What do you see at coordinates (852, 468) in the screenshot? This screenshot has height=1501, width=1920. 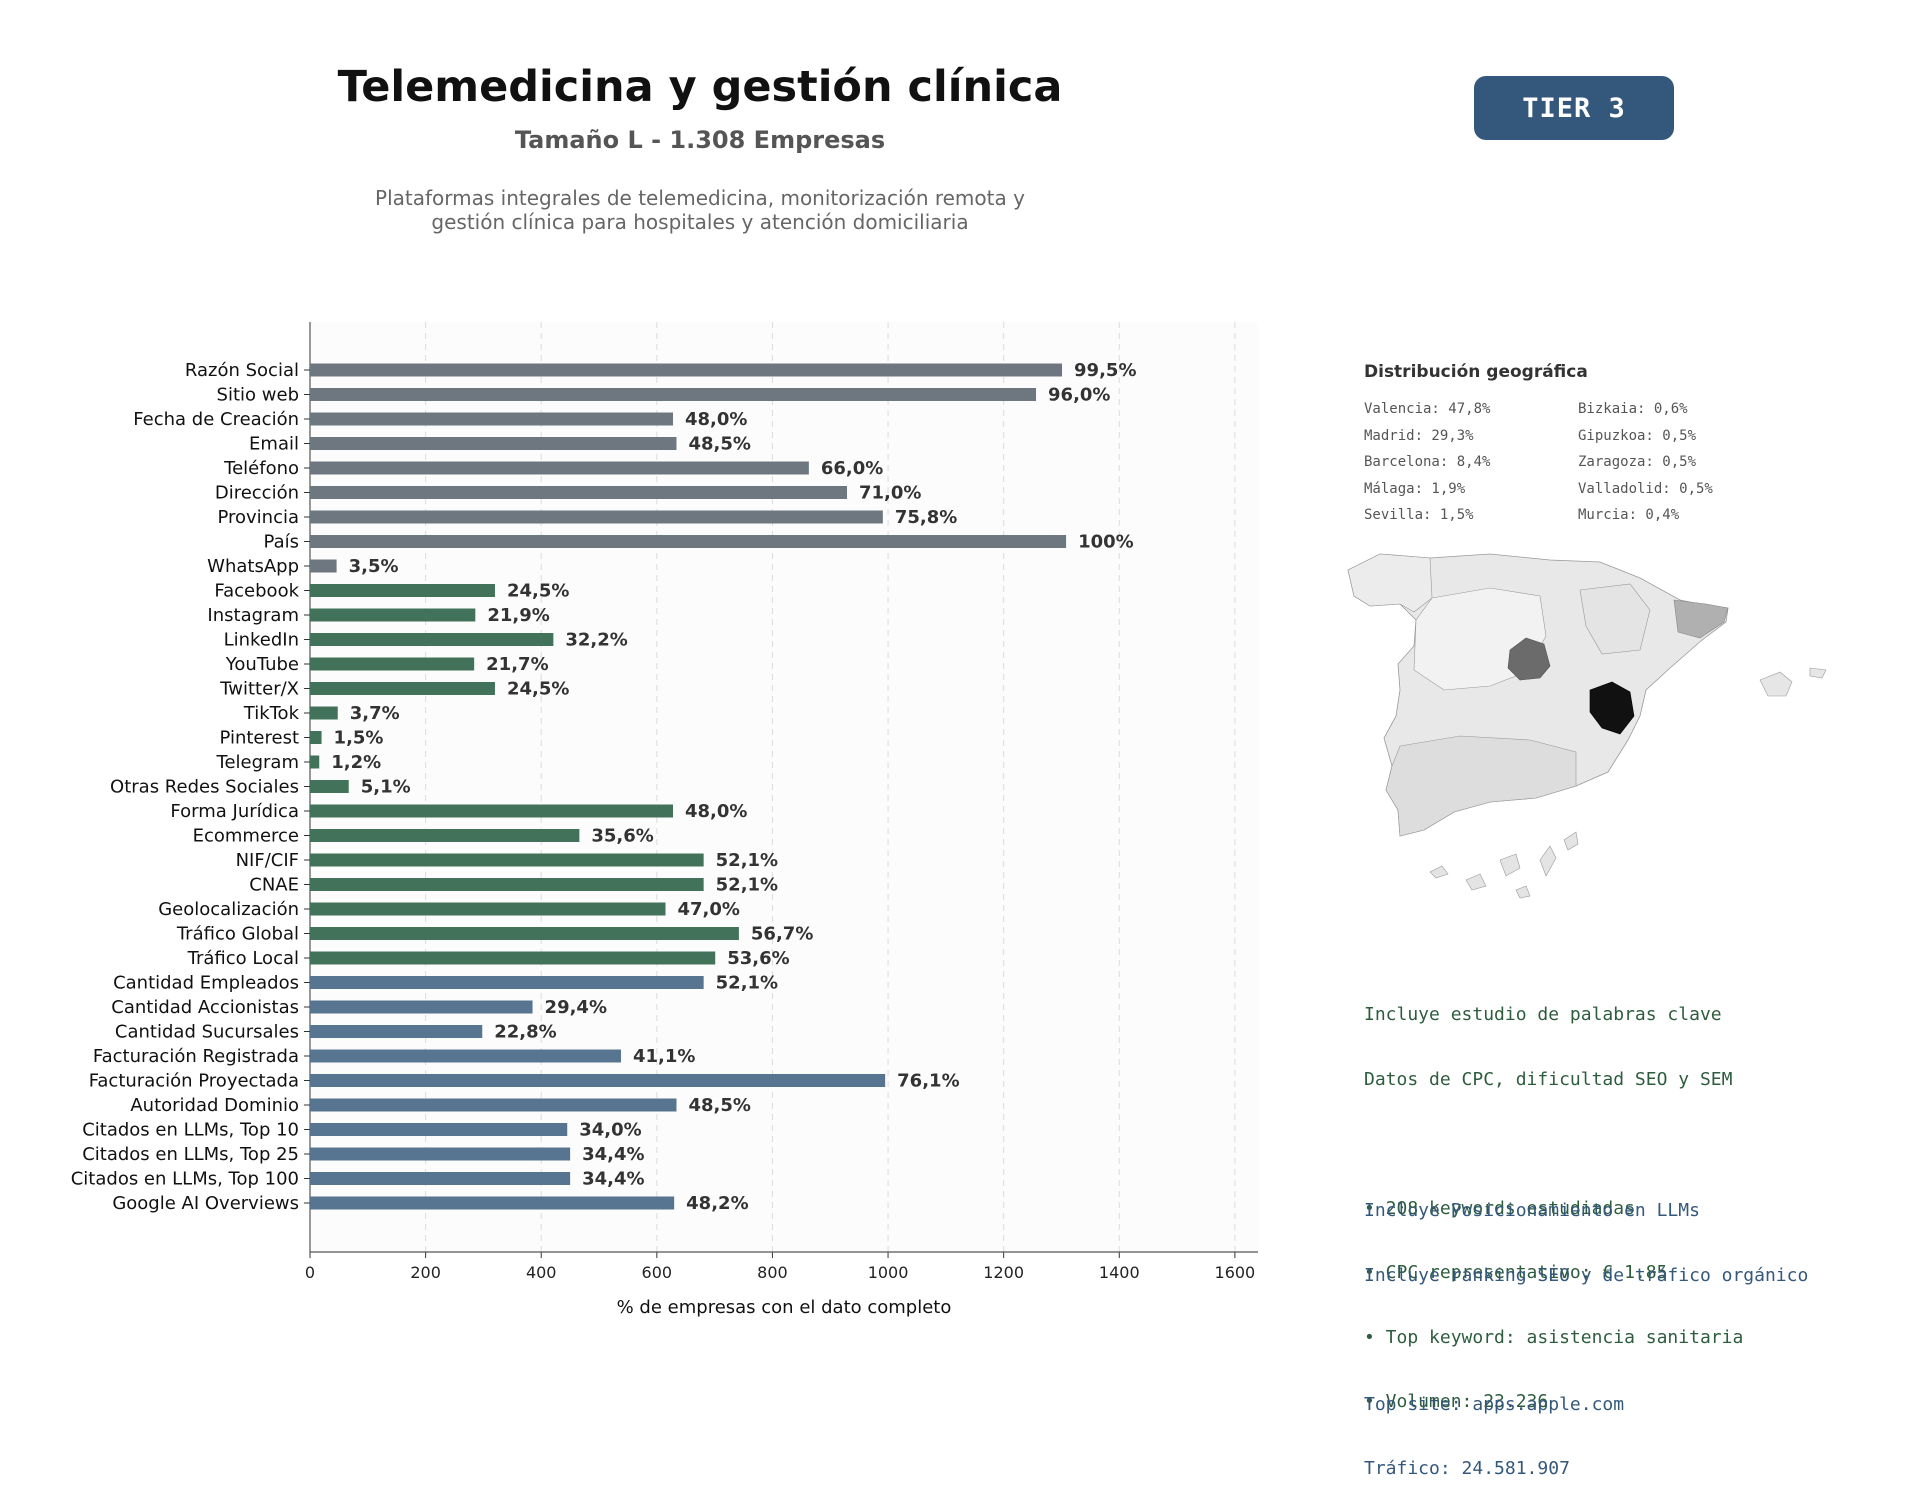 I see `data-label: 66,0%` at bounding box center [852, 468].